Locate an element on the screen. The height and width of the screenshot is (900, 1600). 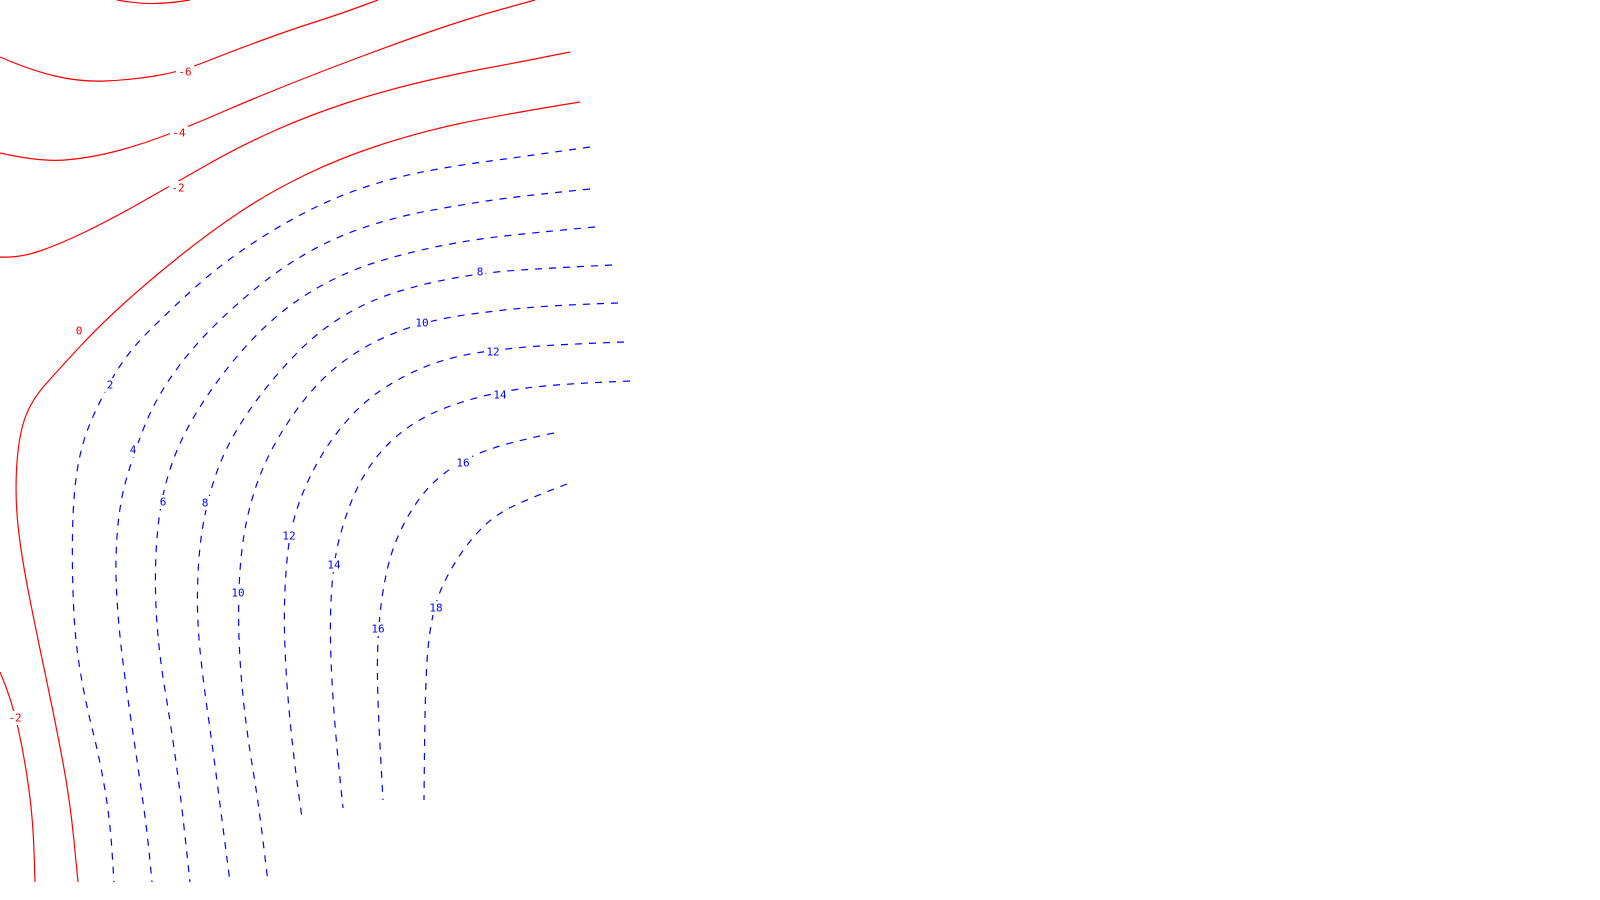
contour-line-level--2-5 is located at coordinates (18, 777).